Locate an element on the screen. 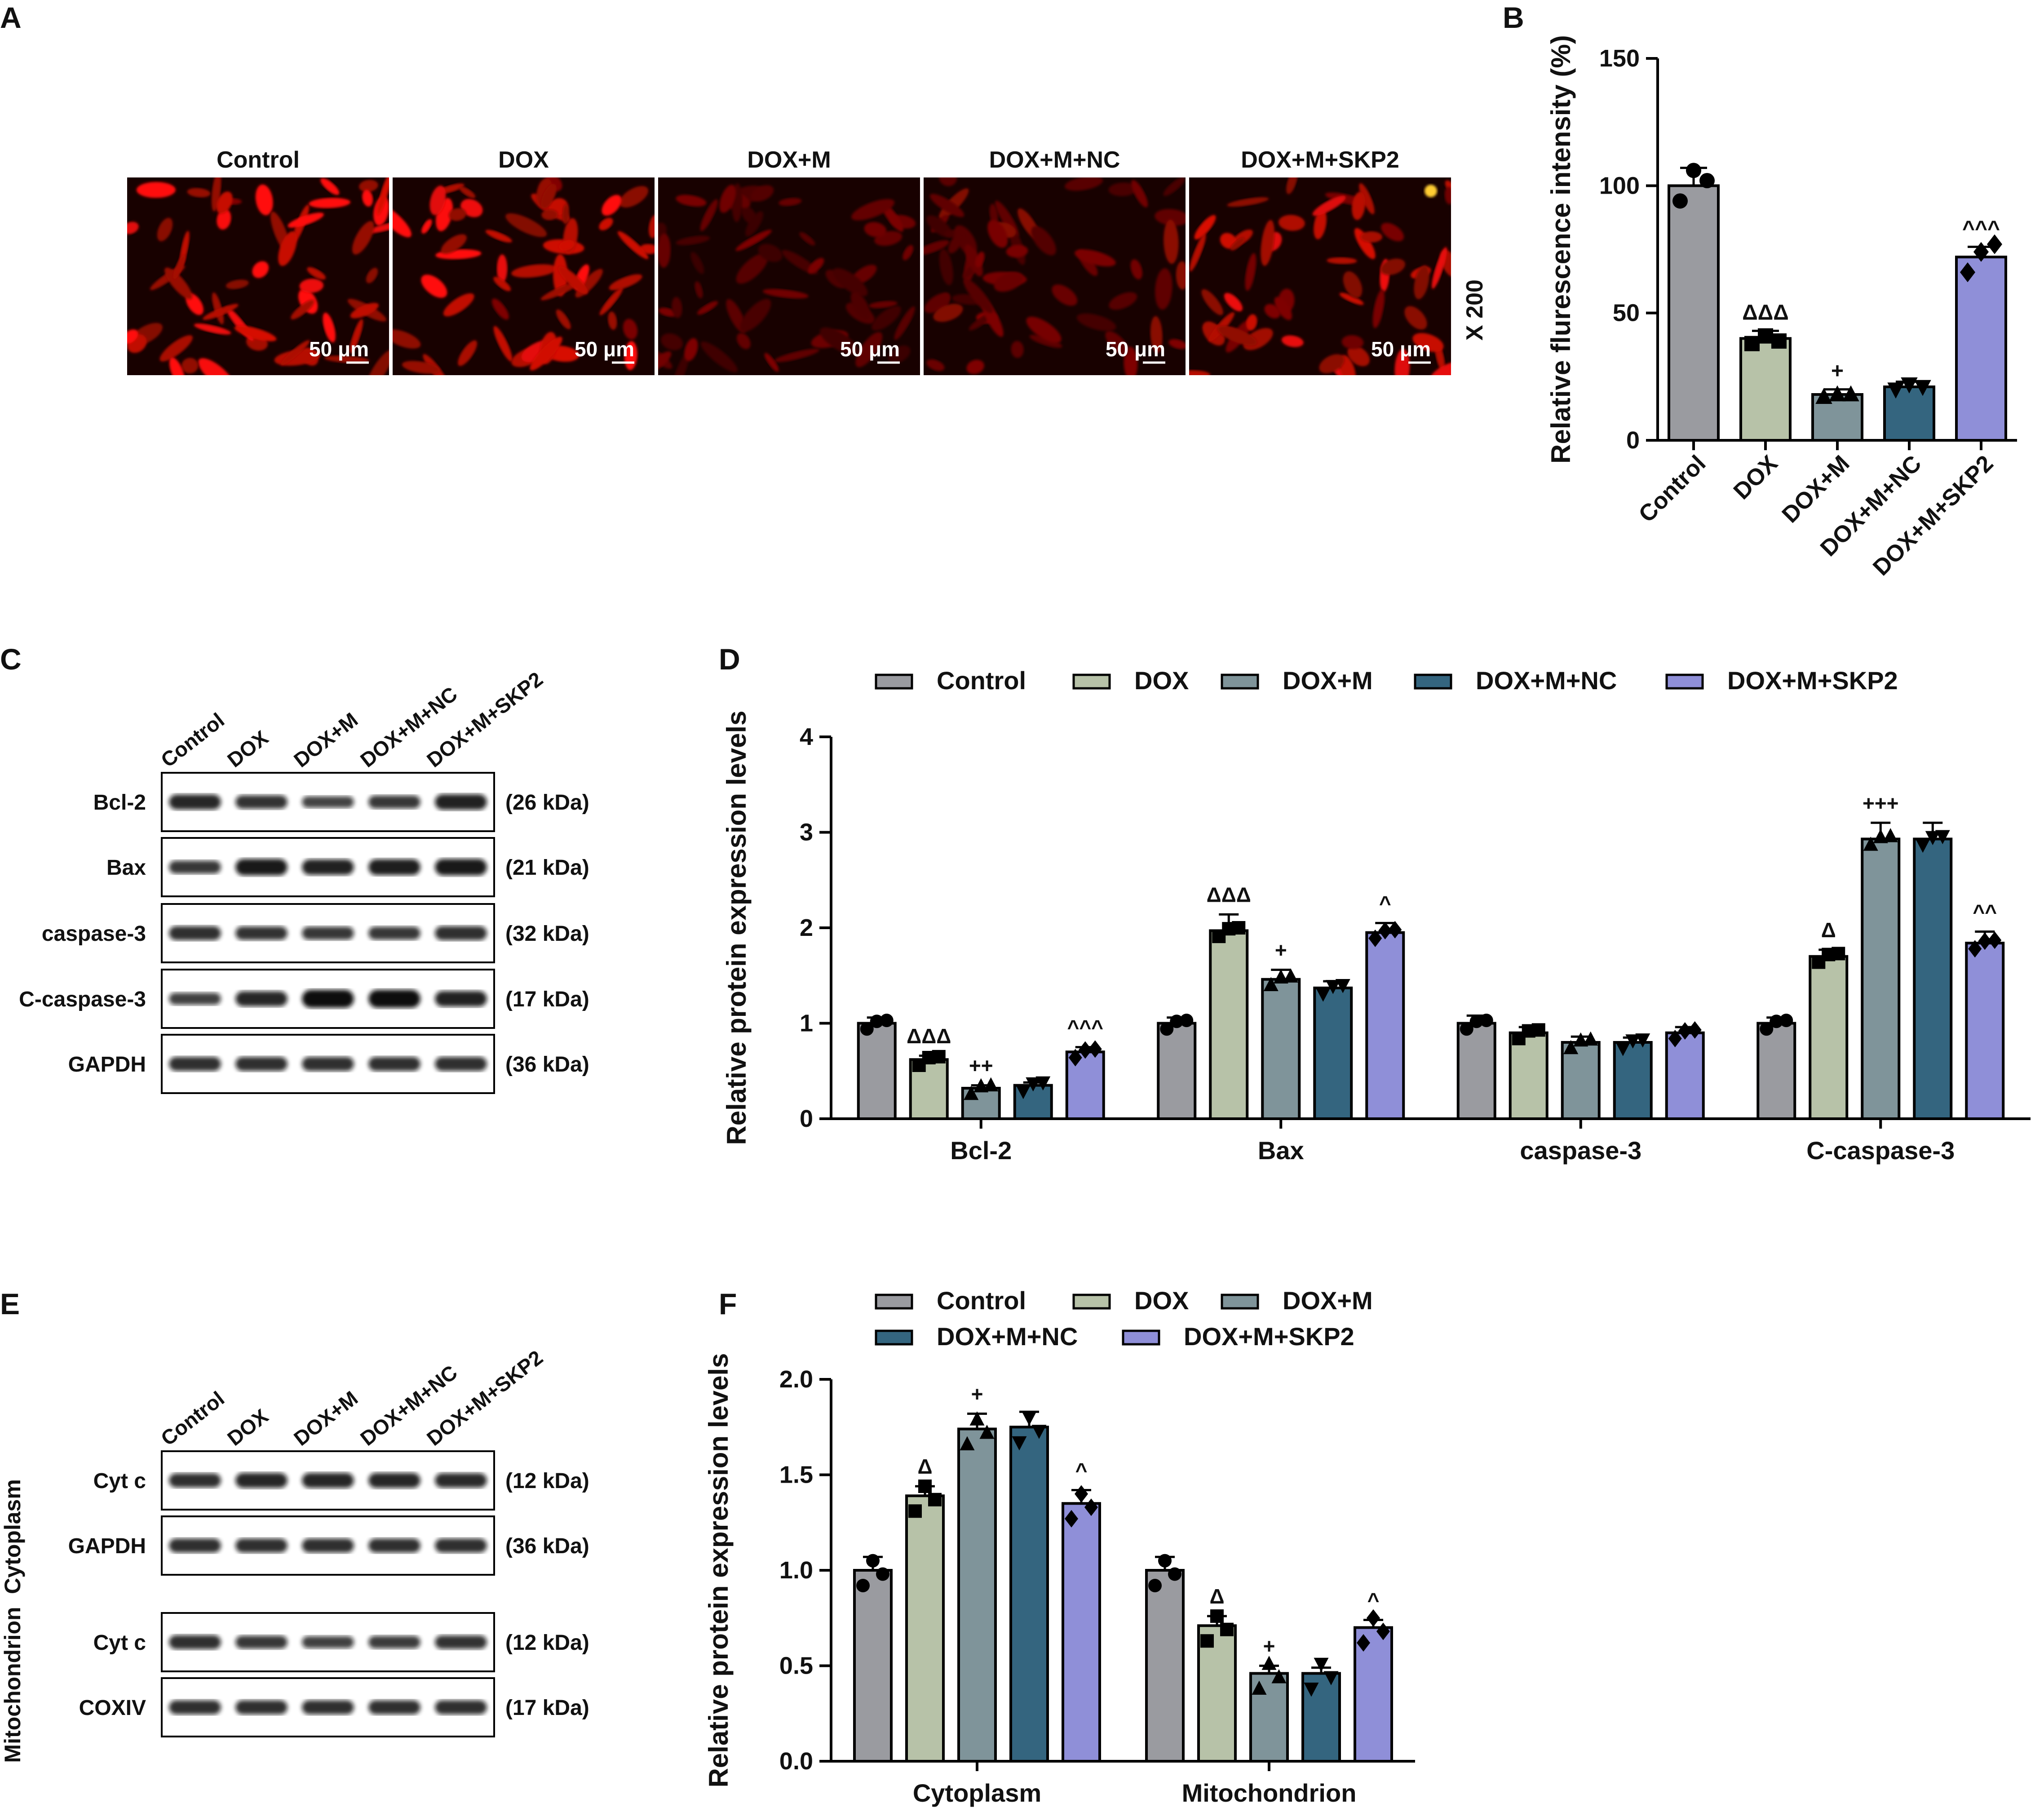  significance-mark: Δ is located at coordinates (1828, 930).